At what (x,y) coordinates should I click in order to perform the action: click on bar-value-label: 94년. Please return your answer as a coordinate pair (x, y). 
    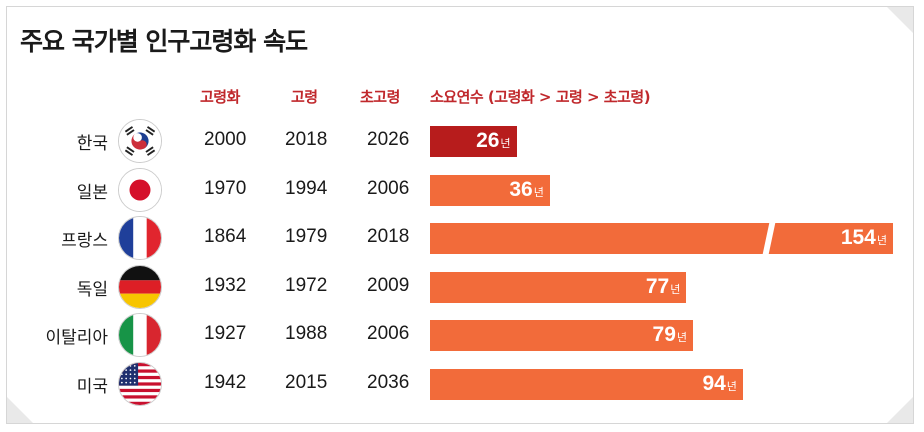
    Looking at the image, I should click on (719, 384).